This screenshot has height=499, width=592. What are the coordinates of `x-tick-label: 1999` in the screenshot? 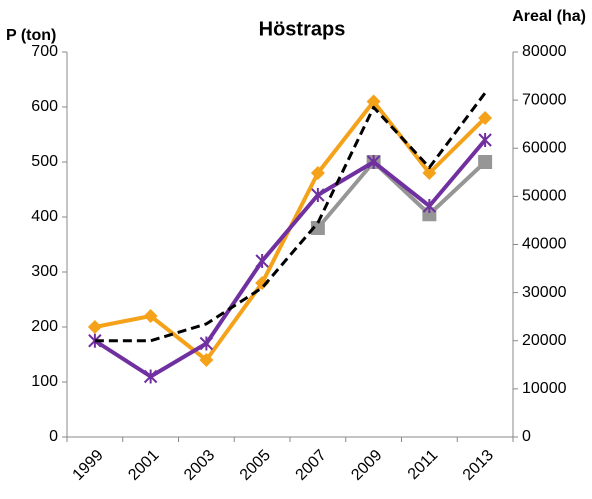 It's located at (87, 465).